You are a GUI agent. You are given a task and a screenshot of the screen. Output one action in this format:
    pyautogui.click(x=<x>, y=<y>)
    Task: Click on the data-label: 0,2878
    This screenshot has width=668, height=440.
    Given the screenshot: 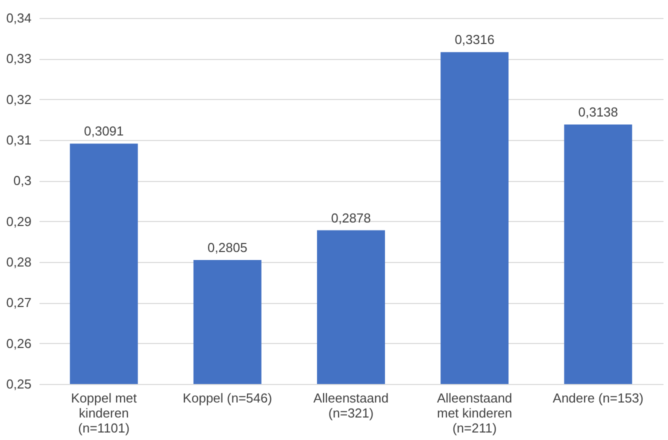 What is the action you would take?
    pyautogui.click(x=351, y=218)
    